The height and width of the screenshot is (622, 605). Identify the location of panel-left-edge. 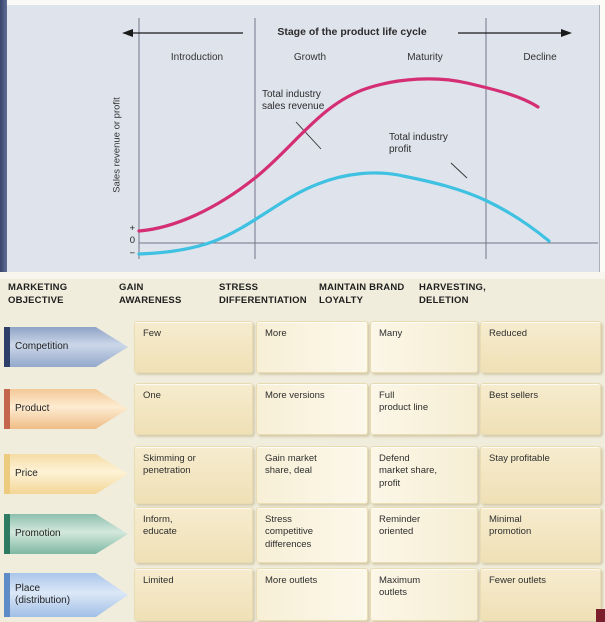
(3, 136).